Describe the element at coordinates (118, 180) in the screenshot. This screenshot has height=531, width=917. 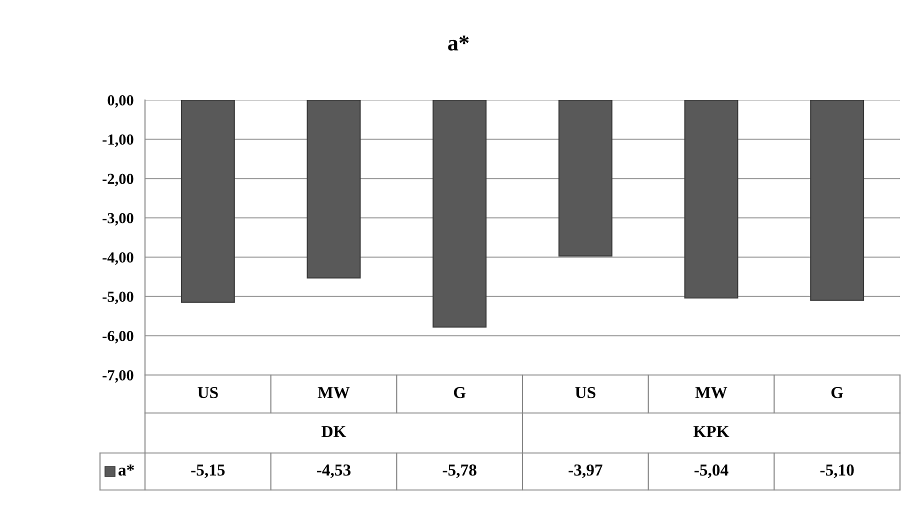
I see `y-tick-label: -2,00` at that location.